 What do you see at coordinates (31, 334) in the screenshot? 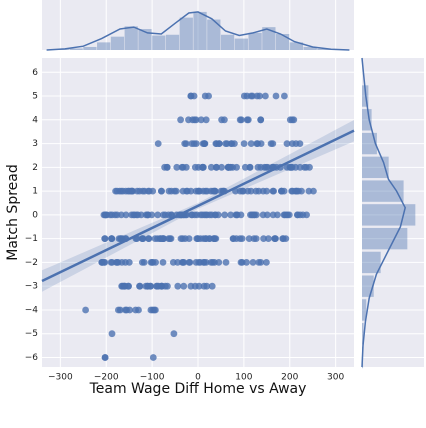
I see `y-tick-label: −5` at bounding box center [31, 334].